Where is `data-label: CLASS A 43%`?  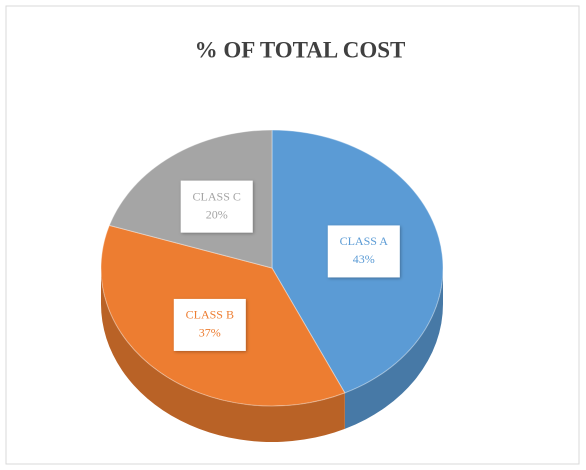 data-label: CLASS A 43% is located at coordinates (363, 251).